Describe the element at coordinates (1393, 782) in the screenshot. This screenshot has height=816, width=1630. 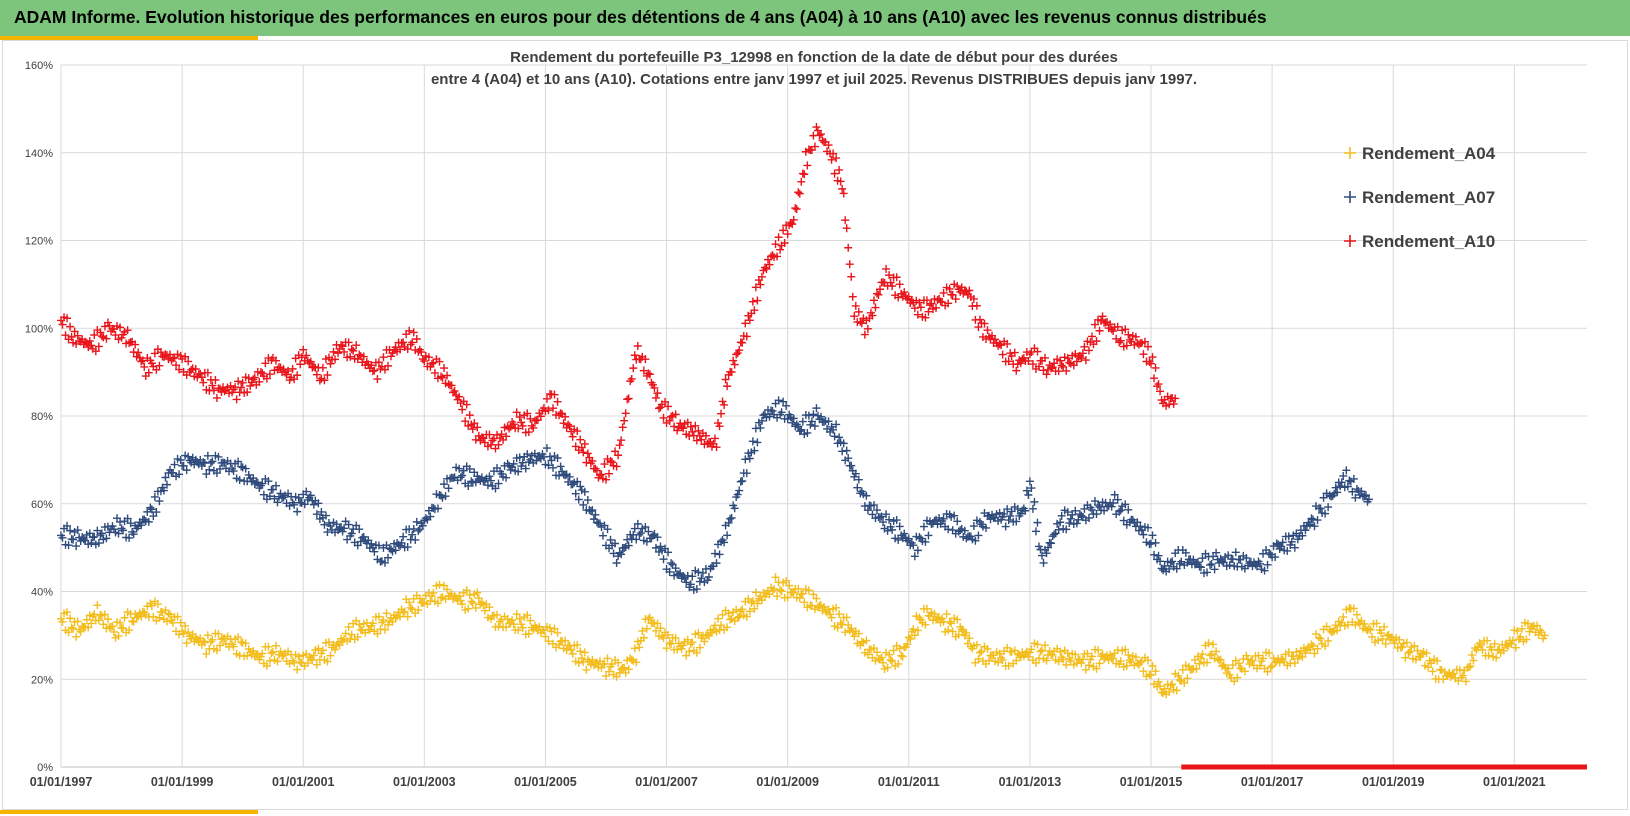
I see `x-tick-label: 01/01/2019` at that location.